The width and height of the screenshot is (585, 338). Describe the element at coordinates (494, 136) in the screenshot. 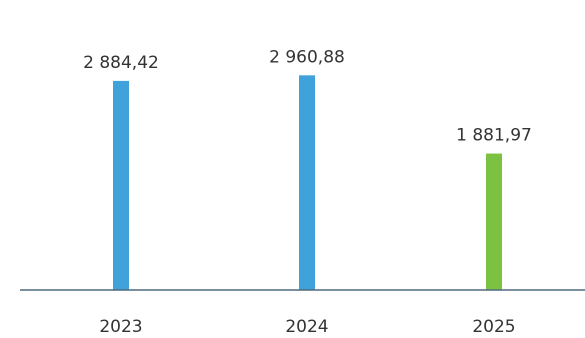

I see `value-label-2025: 1 881,97` at that location.